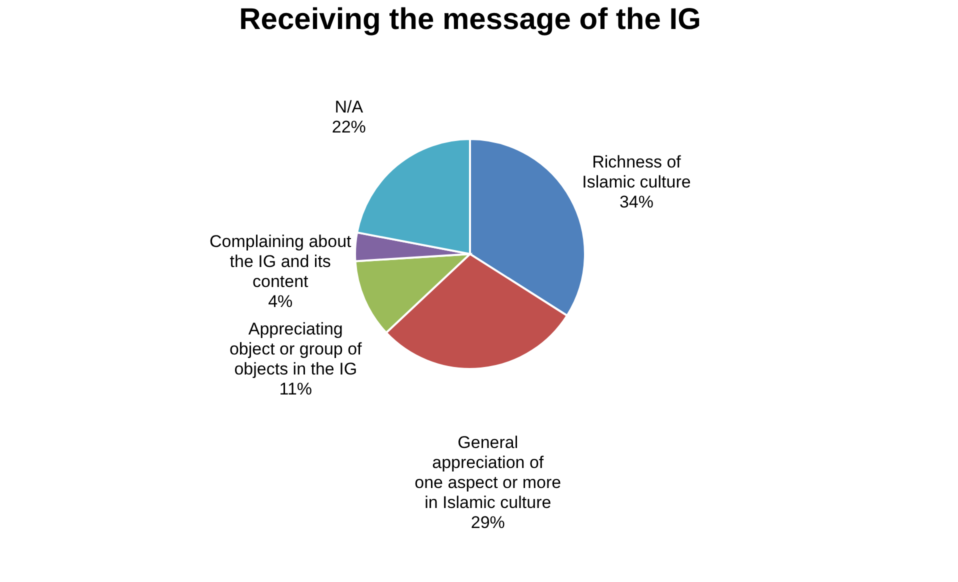 The image size is (958, 582). I want to click on slice-label: General appreciation of one aspect or more in Islamic culture, so click(488, 472).